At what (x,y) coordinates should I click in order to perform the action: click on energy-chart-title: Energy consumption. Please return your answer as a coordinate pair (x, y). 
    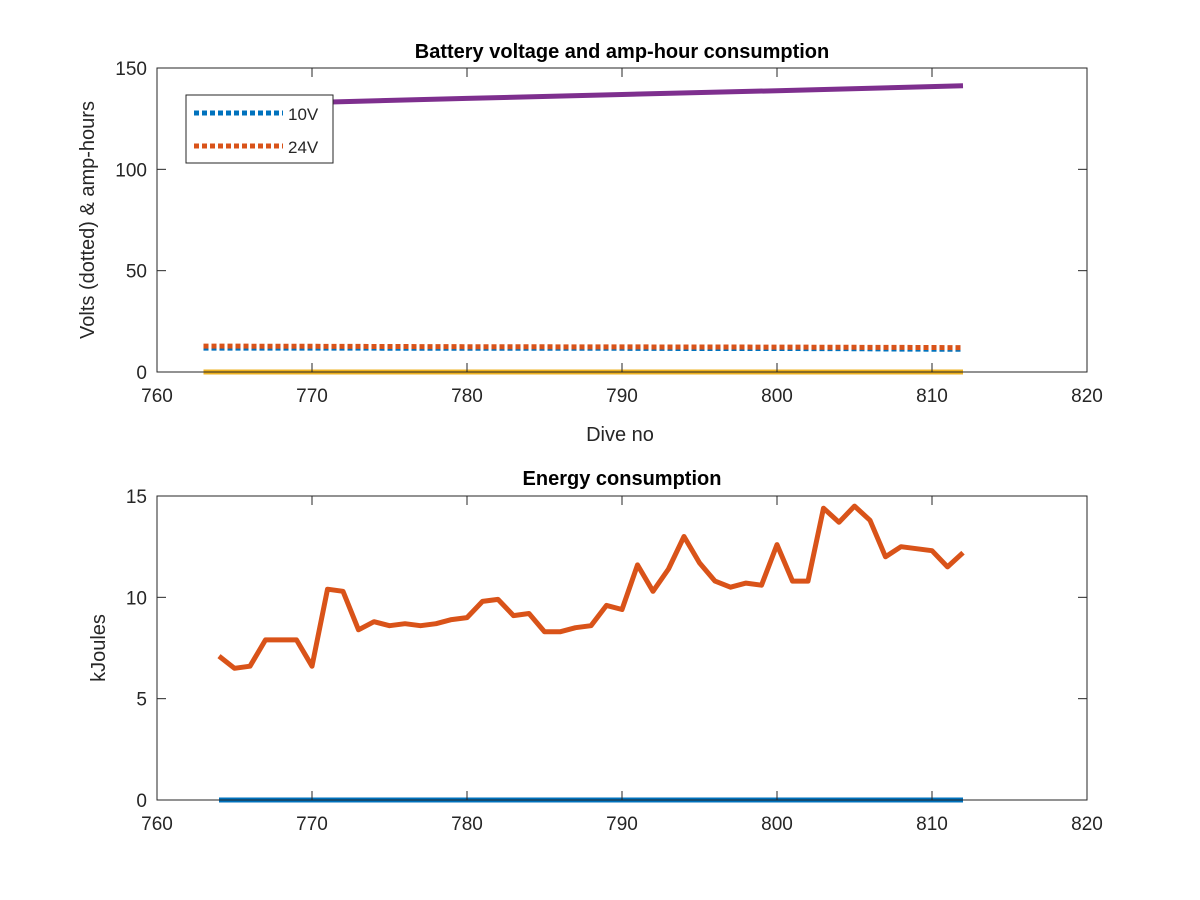
    Looking at the image, I should click on (622, 479).